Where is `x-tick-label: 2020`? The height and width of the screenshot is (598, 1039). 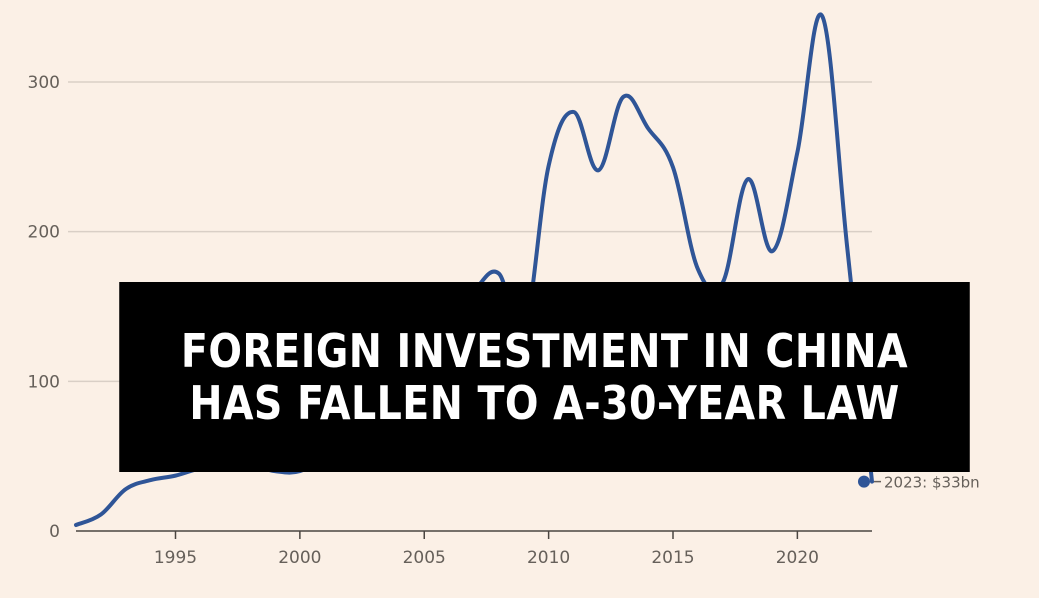
x-tick-label: 2020 is located at coordinates (797, 558).